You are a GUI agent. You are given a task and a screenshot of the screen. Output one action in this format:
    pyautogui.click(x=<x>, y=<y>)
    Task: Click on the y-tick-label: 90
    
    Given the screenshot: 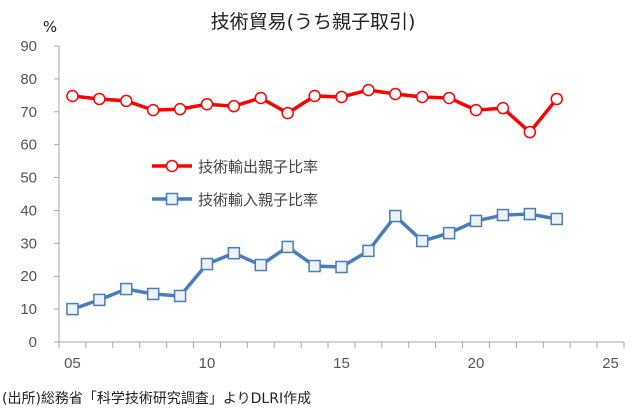 What is the action you would take?
    pyautogui.click(x=28, y=46)
    